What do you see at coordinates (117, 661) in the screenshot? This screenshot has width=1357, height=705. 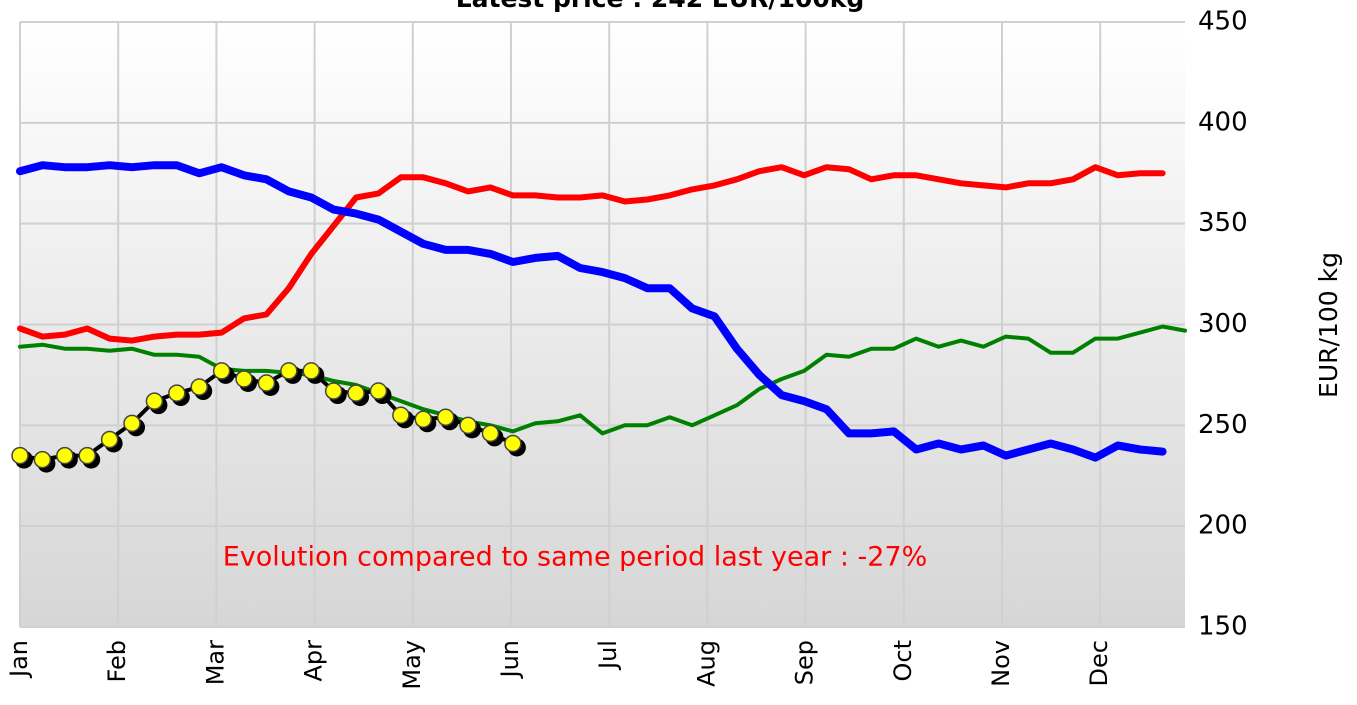 I see `x-tick-label: Feb` at bounding box center [117, 661].